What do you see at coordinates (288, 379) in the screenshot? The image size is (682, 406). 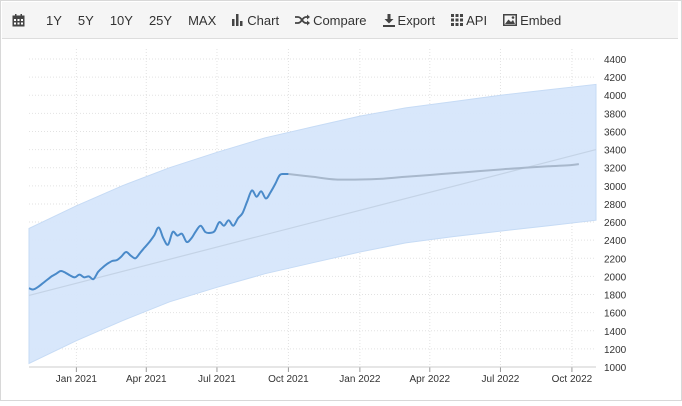 I see `x-tick-label: Oct 2021` at bounding box center [288, 379].